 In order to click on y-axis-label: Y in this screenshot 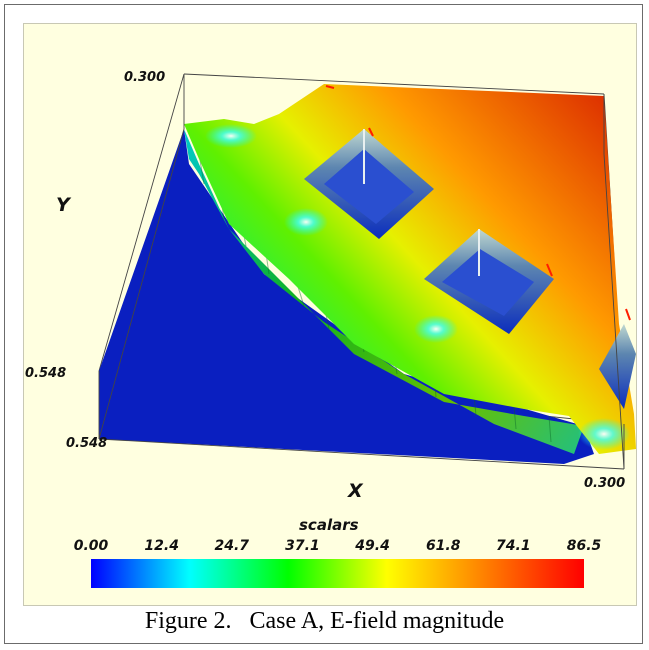, I will do `click(63, 205)`.